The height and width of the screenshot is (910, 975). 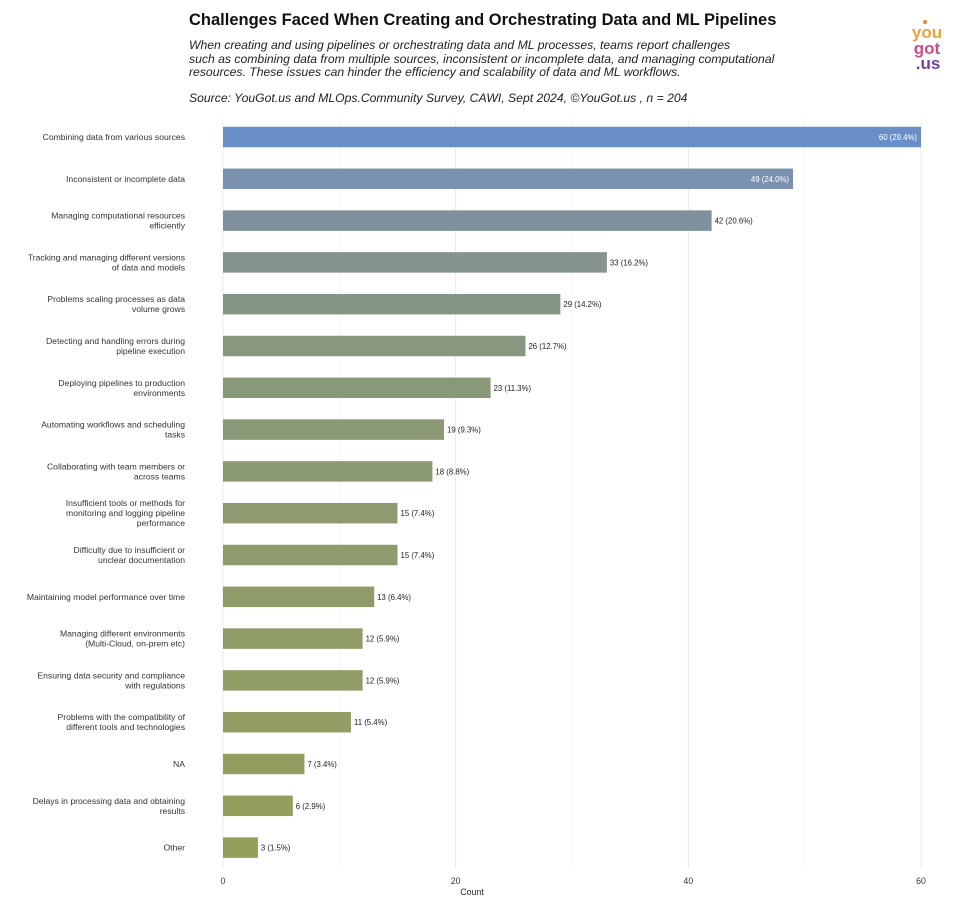 What do you see at coordinates (159, 393) in the screenshot?
I see `category-label: environments` at bounding box center [159, 393].